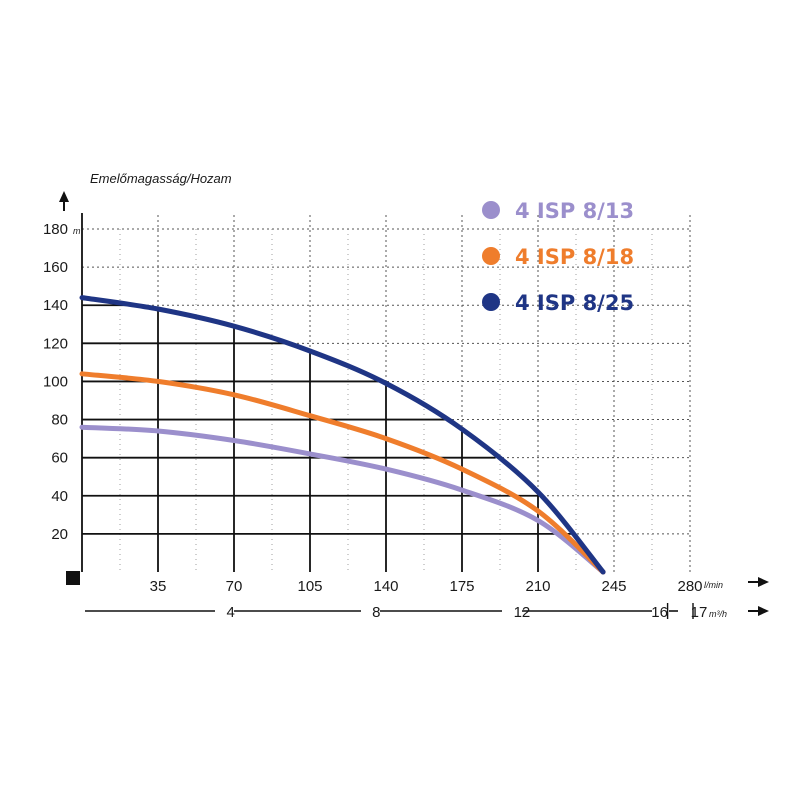 The height and width of the screenshot is (800, 800). Describe the element at coordinates (574, 257) in the screenshot. I see `legend-label: 4 ISP 8/18` at that location.